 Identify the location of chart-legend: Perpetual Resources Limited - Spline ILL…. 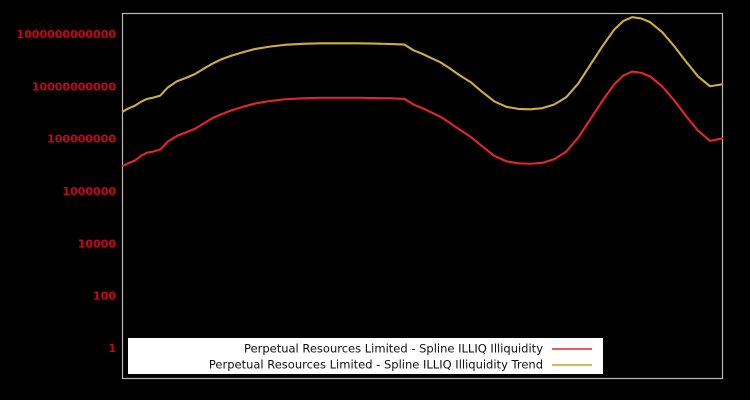
(365, 356).